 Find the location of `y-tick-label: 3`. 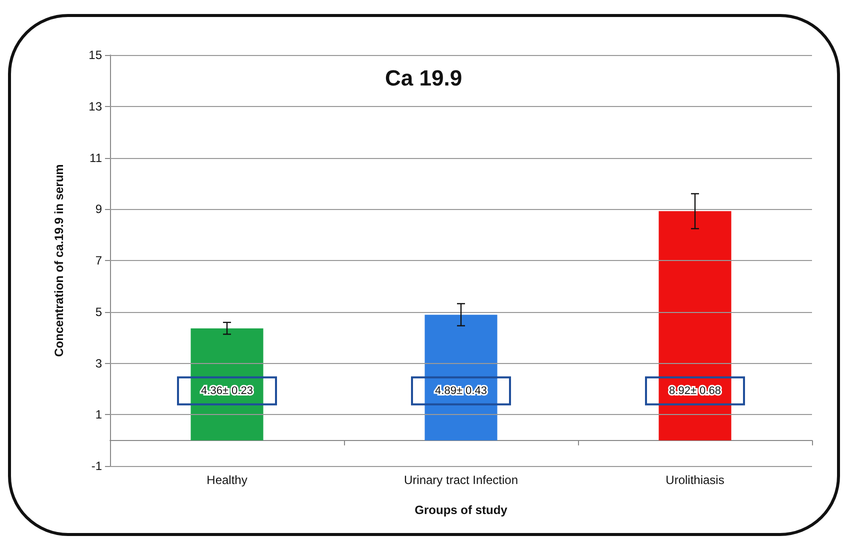

y-tick-label: 3 is located at coordinates (98, 363).